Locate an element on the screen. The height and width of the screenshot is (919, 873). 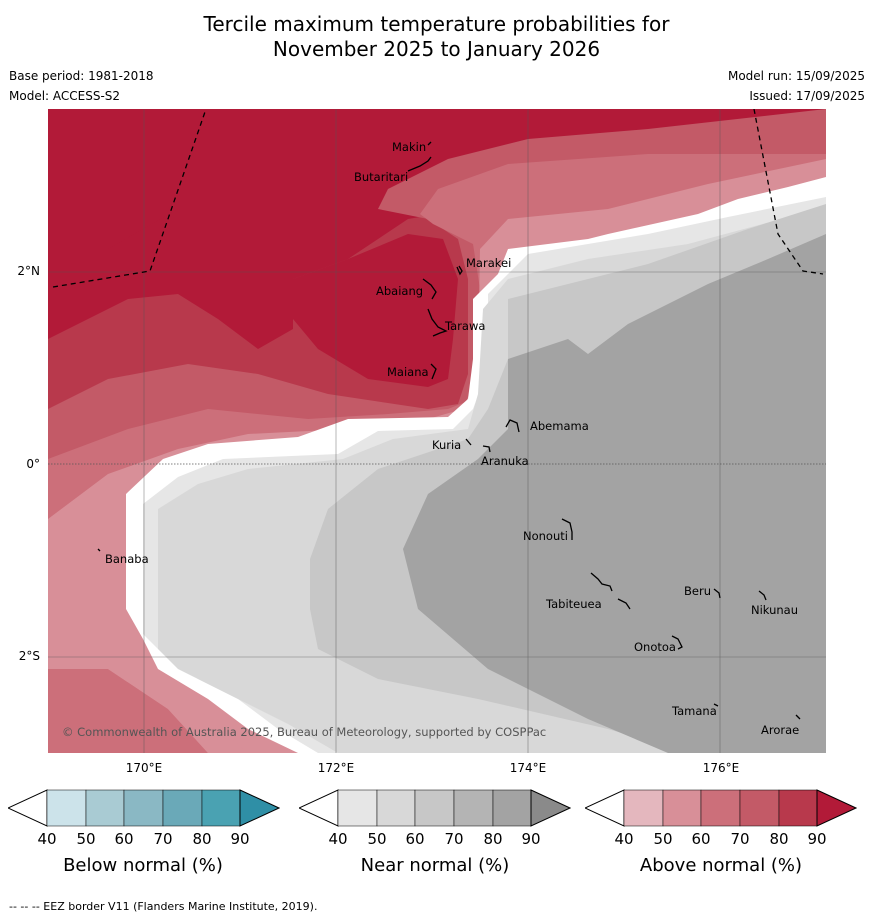
lat-label-2s: 2°S is located at coordinates (29, 656).